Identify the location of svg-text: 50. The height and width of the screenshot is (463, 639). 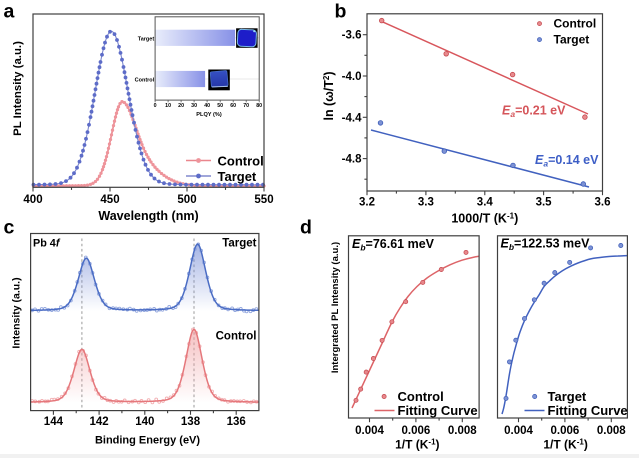
(220, 106).